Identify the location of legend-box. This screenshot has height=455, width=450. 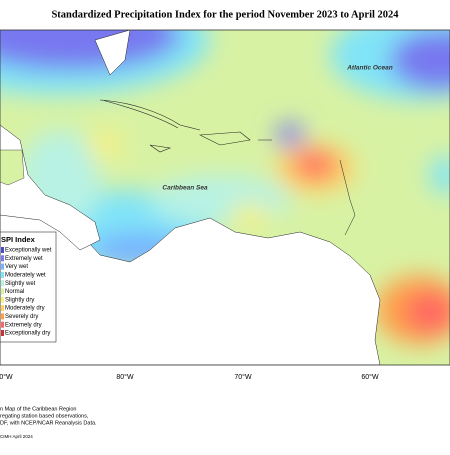
(28, 287).